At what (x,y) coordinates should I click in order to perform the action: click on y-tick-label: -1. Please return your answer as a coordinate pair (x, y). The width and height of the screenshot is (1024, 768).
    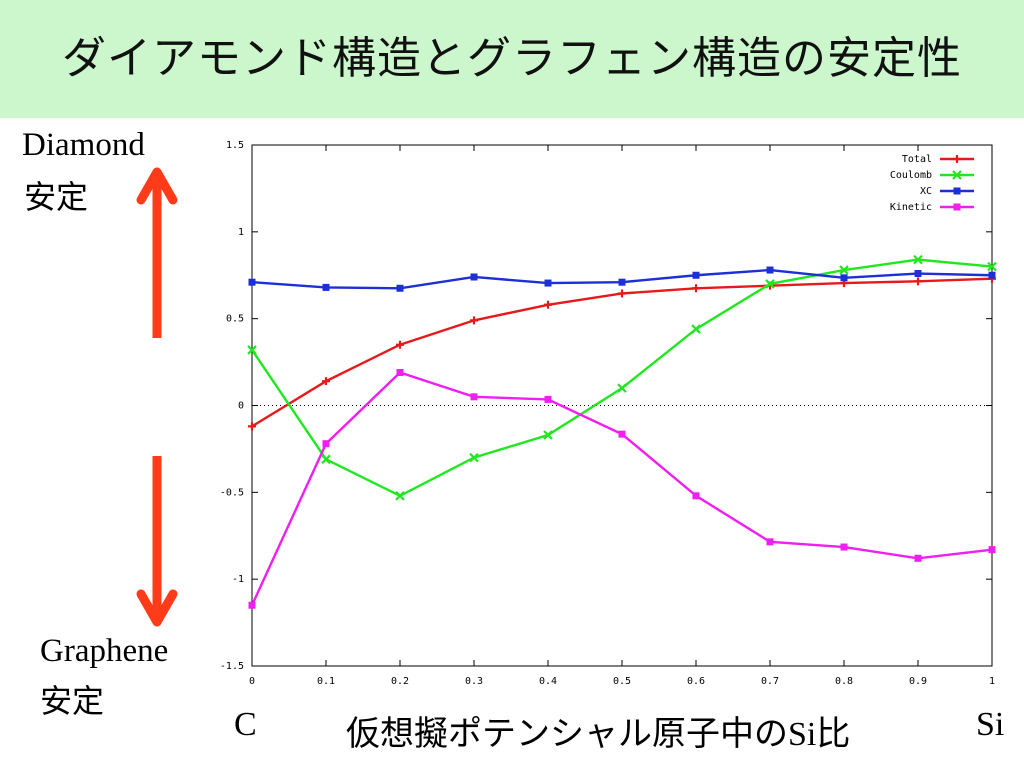
    Looking at the image, I should click on (238, 579).